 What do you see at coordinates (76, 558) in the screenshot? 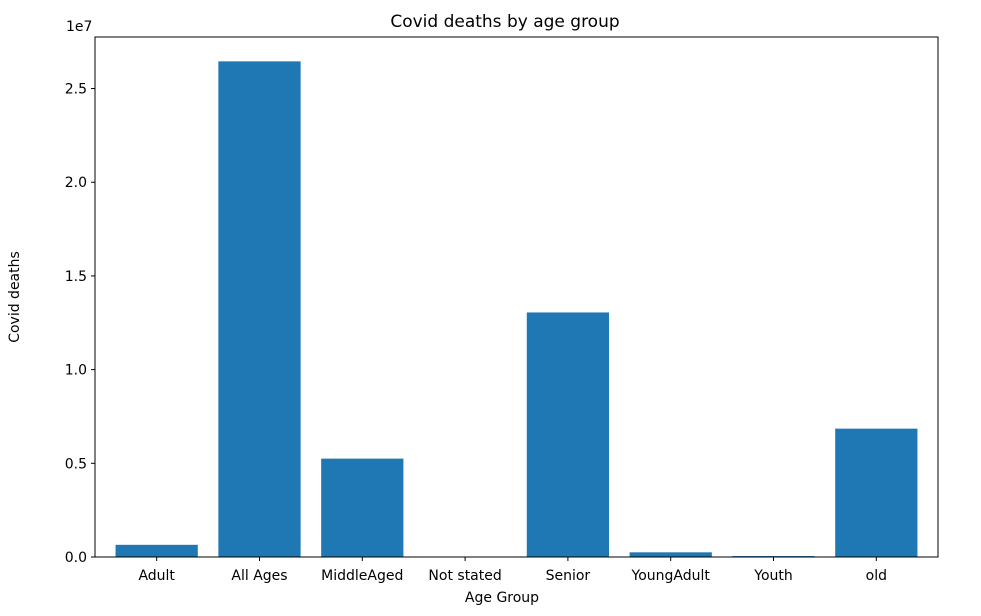
I see `y-tick-label: 0.0` at bounding box center [76, 558].